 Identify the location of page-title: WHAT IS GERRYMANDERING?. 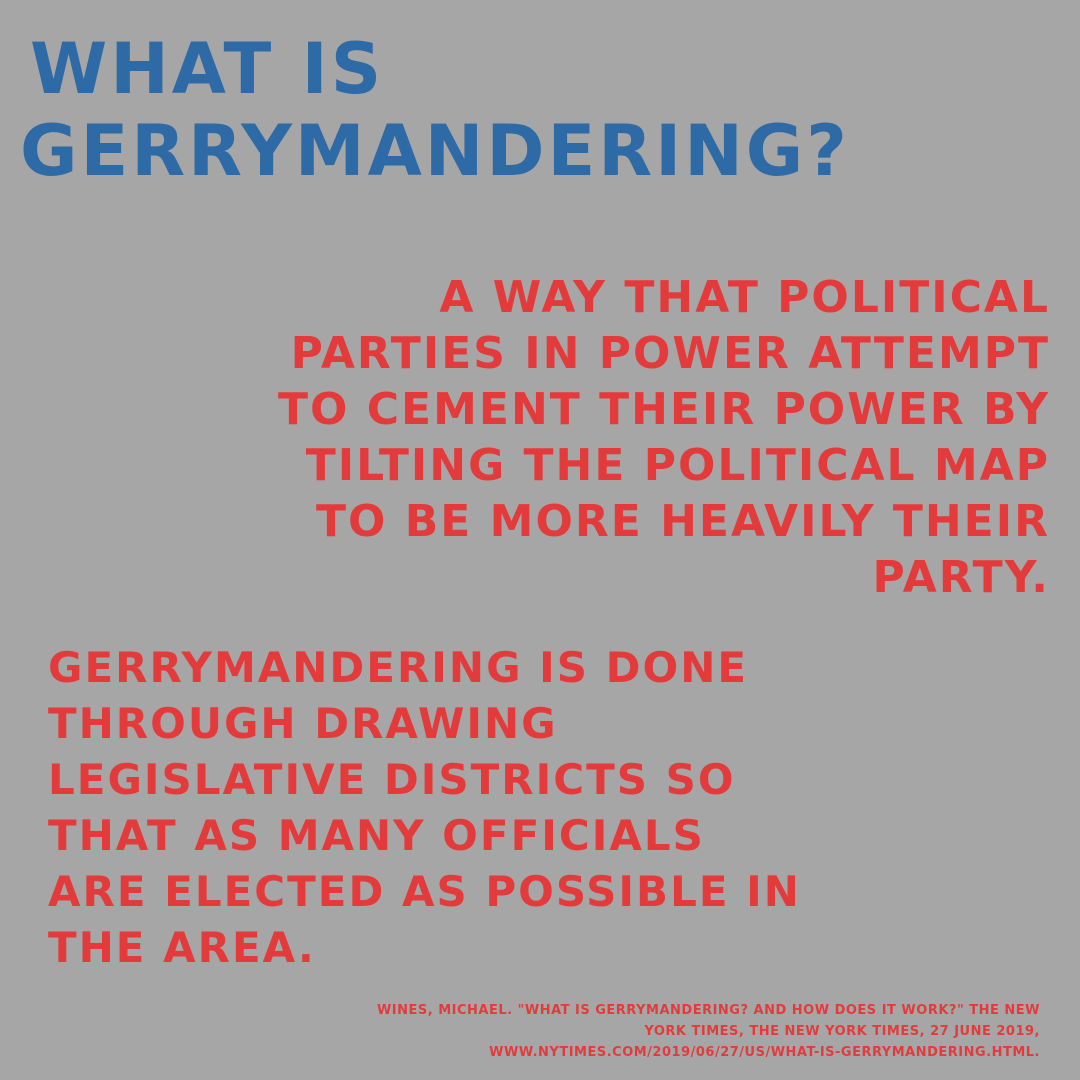
(435, 110).